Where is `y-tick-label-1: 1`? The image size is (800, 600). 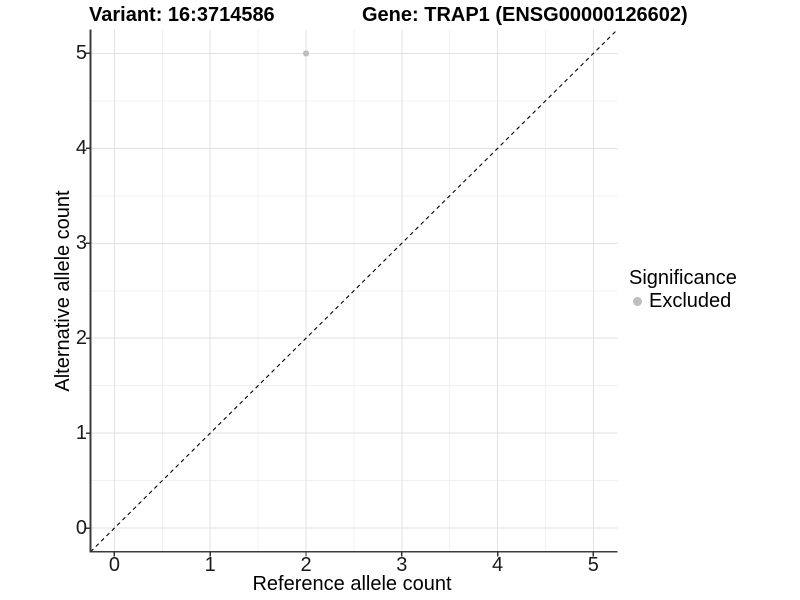 y-tick-label-1: 1 is located at coordinates (81, 433).